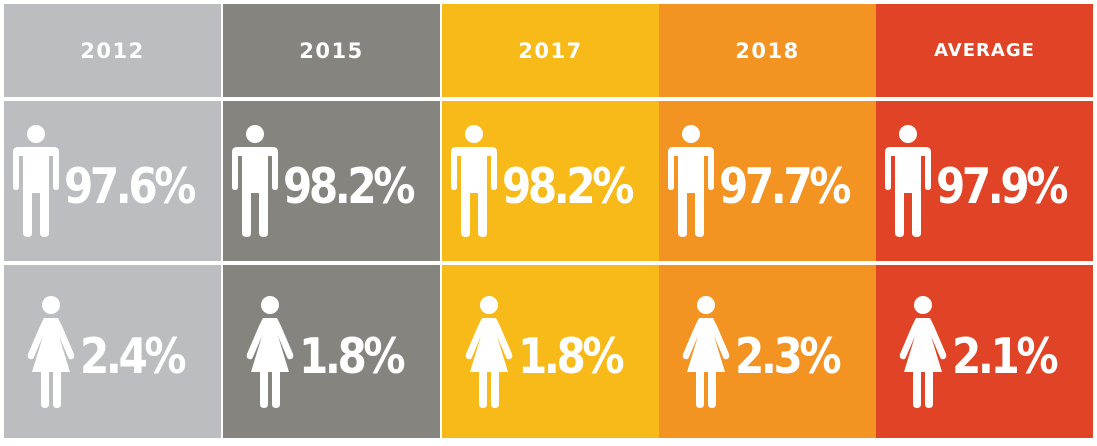 The image size is (1097, 446). Describe the element at coordinates (129, 186) in the screenshot. I see `male-percentage: 97.6%` at that location.